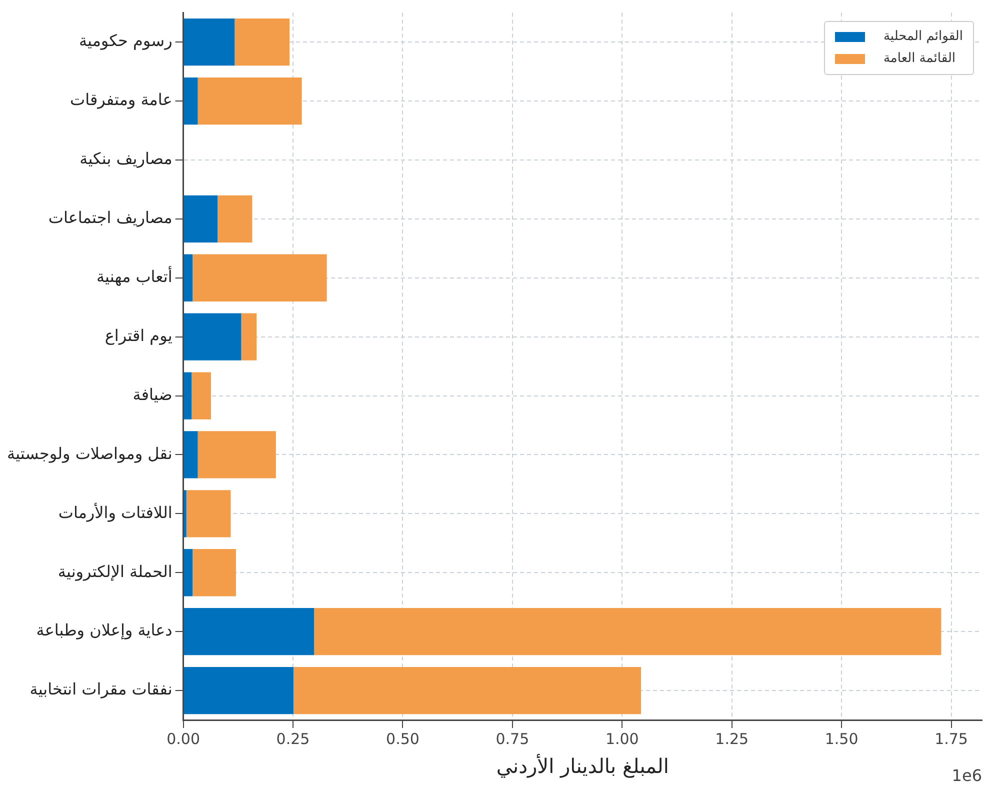 This screenshot has width=990, height=796. I want to click on legend-label: القوائم المحلية, so click(923, 36).